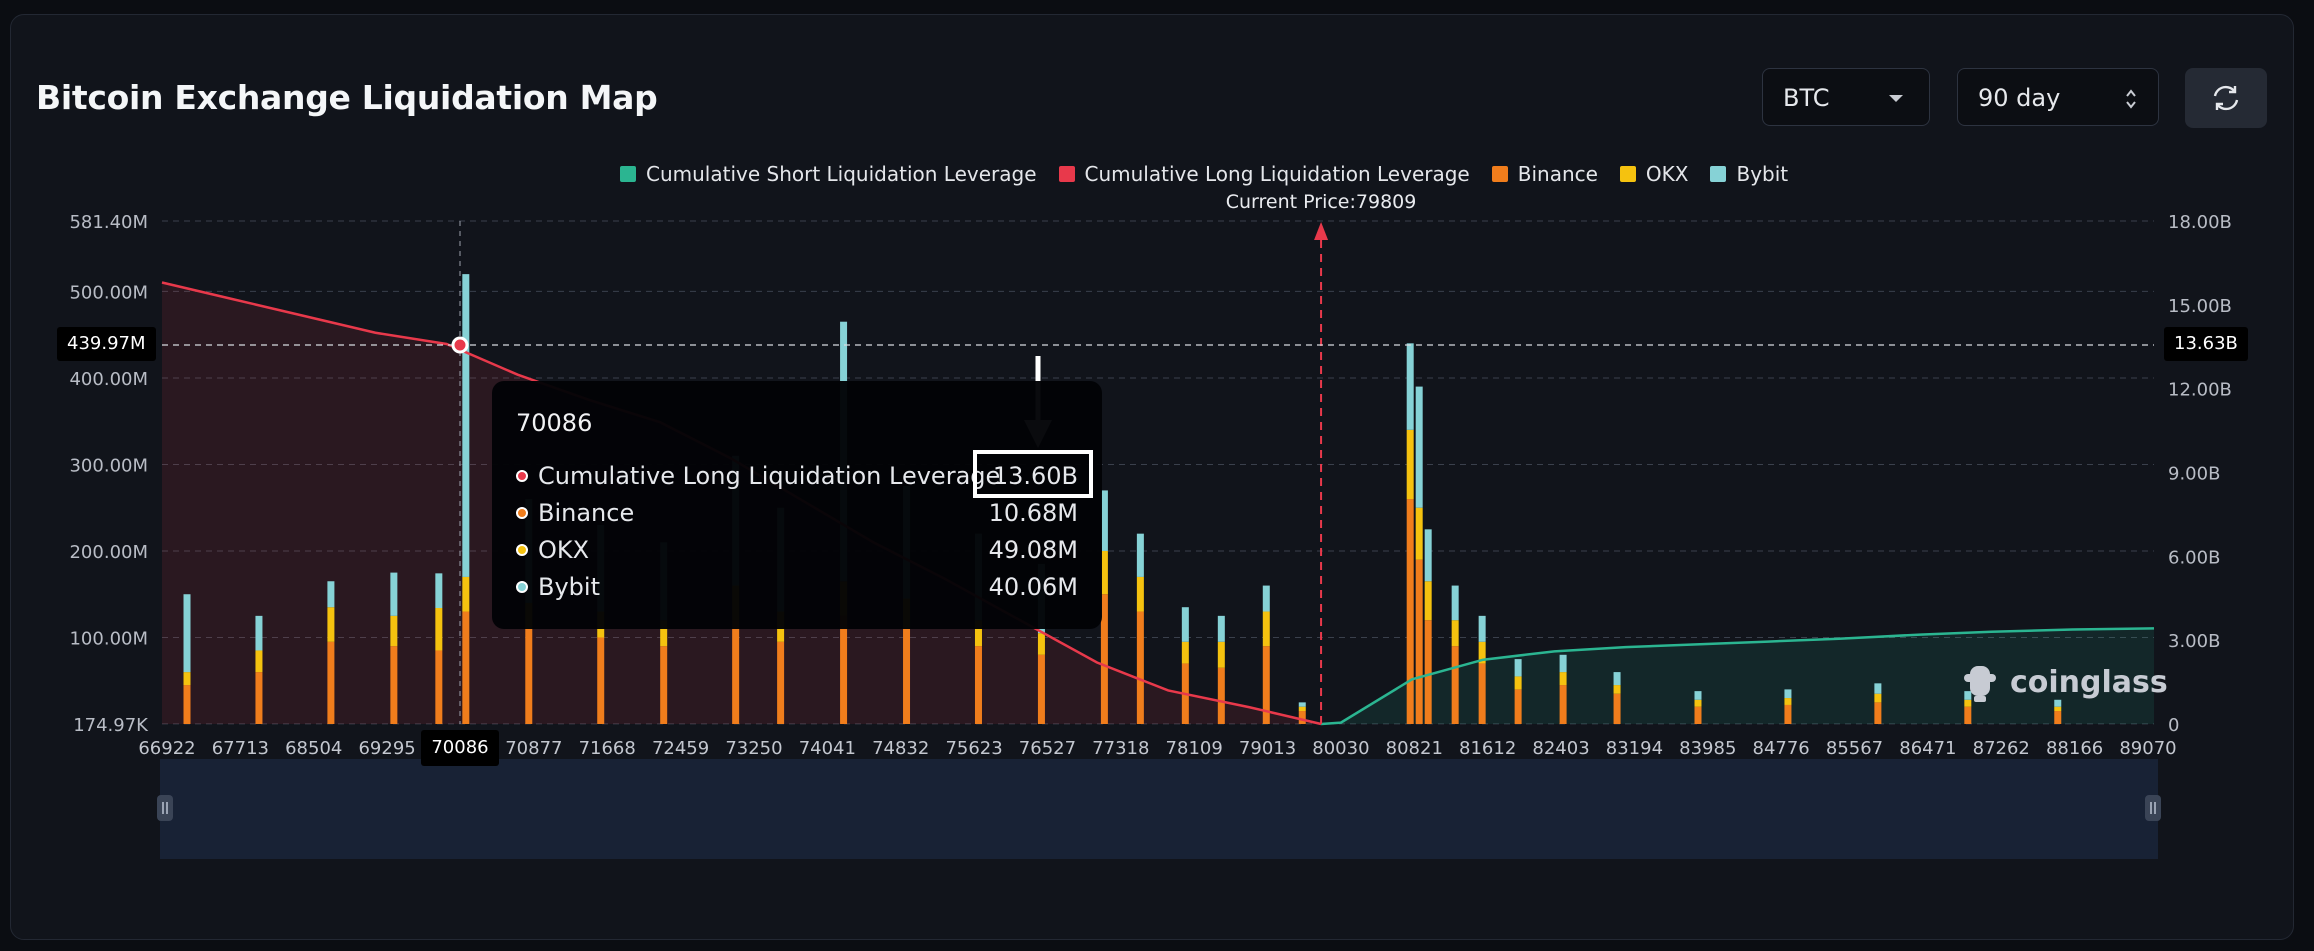  What do you see at coordinates (797, 588) in the screenshot?
I see `tooltip-row: Bybit 40.06M` at bounding box center [797, 588].